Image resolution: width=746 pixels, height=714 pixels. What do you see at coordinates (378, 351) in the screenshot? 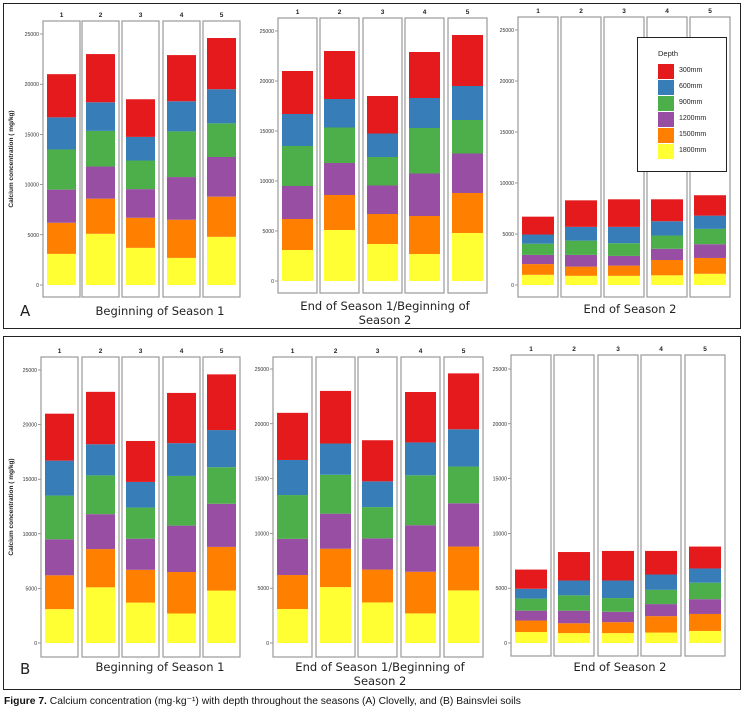
I see `facet-label: 3` at bounding box center [378, 351].